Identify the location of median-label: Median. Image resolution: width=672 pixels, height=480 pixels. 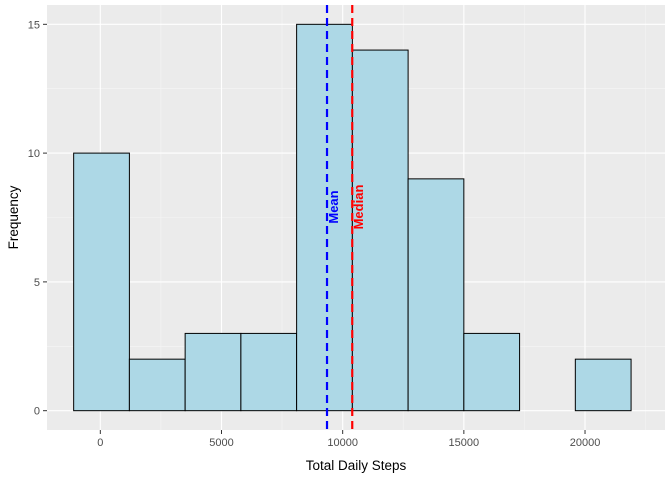
(358, 207).